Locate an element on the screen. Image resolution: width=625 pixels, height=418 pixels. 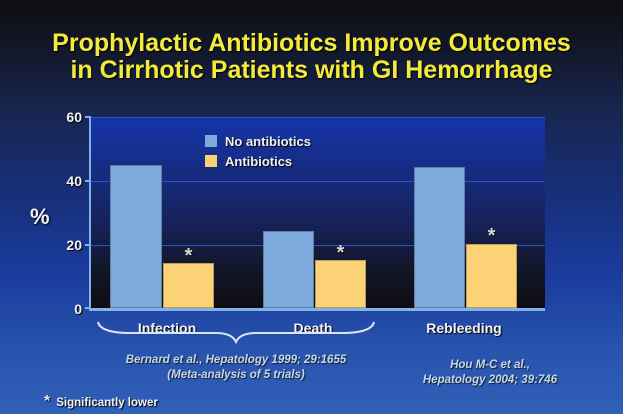
chart-legend: No antibiotics Antibiotics is located at coordinates (258, 151).